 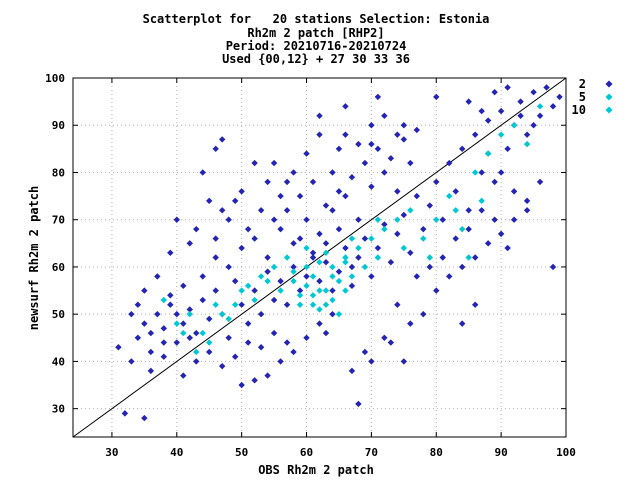 I want to click on x-tick-label: 70, so click(x=371, y=452).